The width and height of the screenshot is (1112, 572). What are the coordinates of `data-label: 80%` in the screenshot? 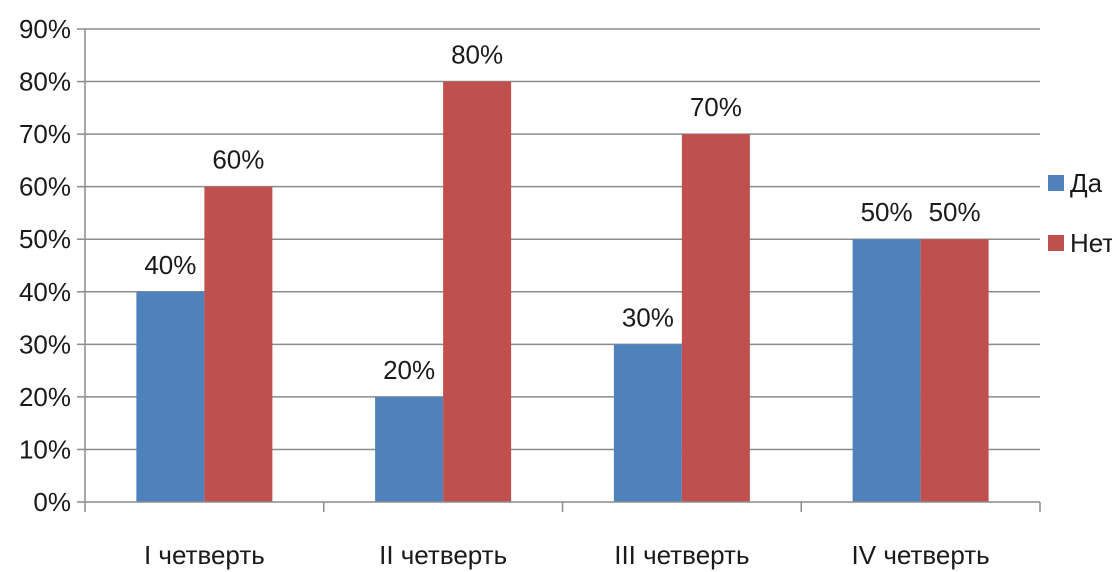 It's located at (477, 55).